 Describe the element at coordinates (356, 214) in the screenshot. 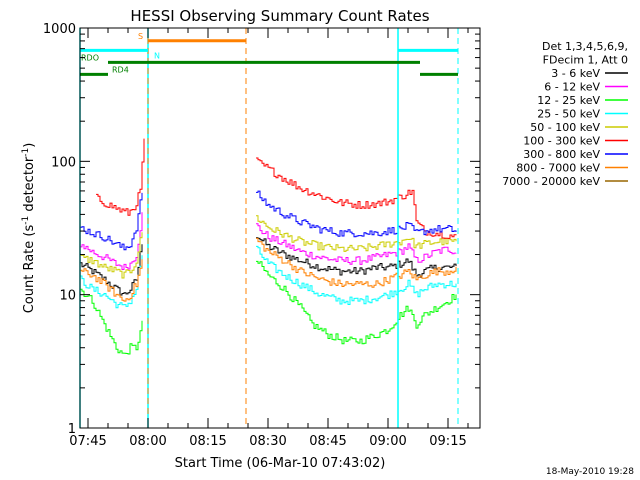

I see `series-6-trace-post` at that location.